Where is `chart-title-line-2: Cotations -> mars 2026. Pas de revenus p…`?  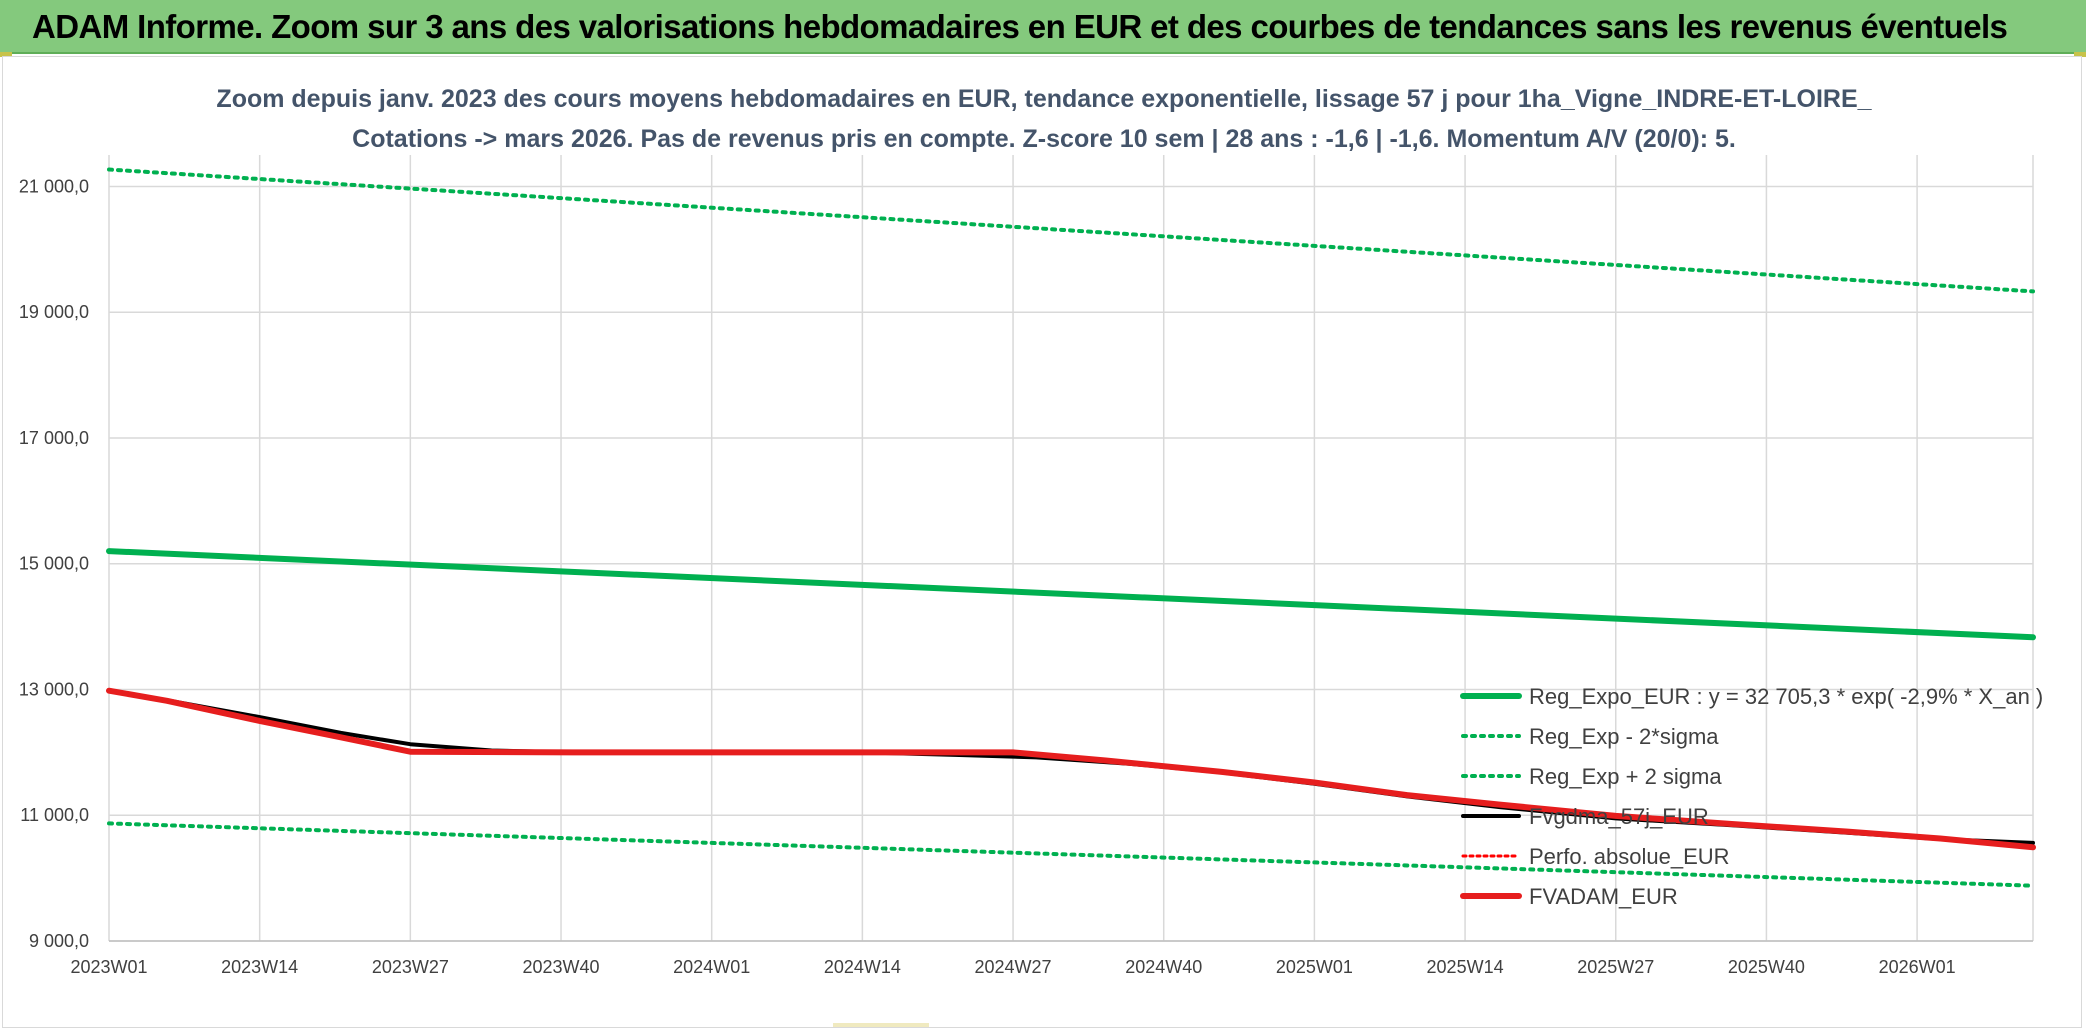
chart-title-line-2: Cotations -> mars 2026. Pas de revenus p… is located at coordinates (1044, 139).